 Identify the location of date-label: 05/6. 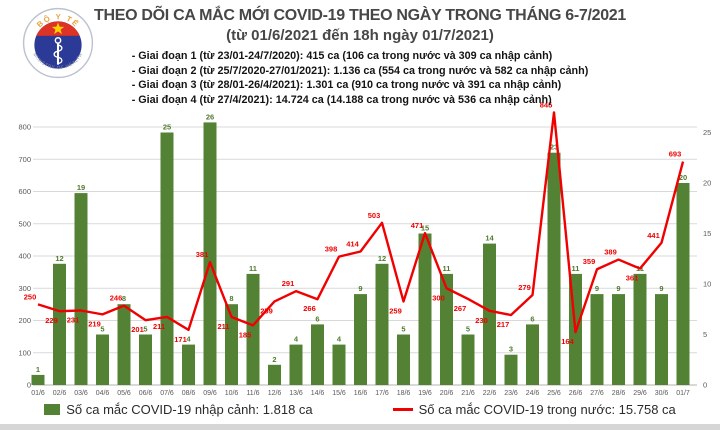
(124, 393).